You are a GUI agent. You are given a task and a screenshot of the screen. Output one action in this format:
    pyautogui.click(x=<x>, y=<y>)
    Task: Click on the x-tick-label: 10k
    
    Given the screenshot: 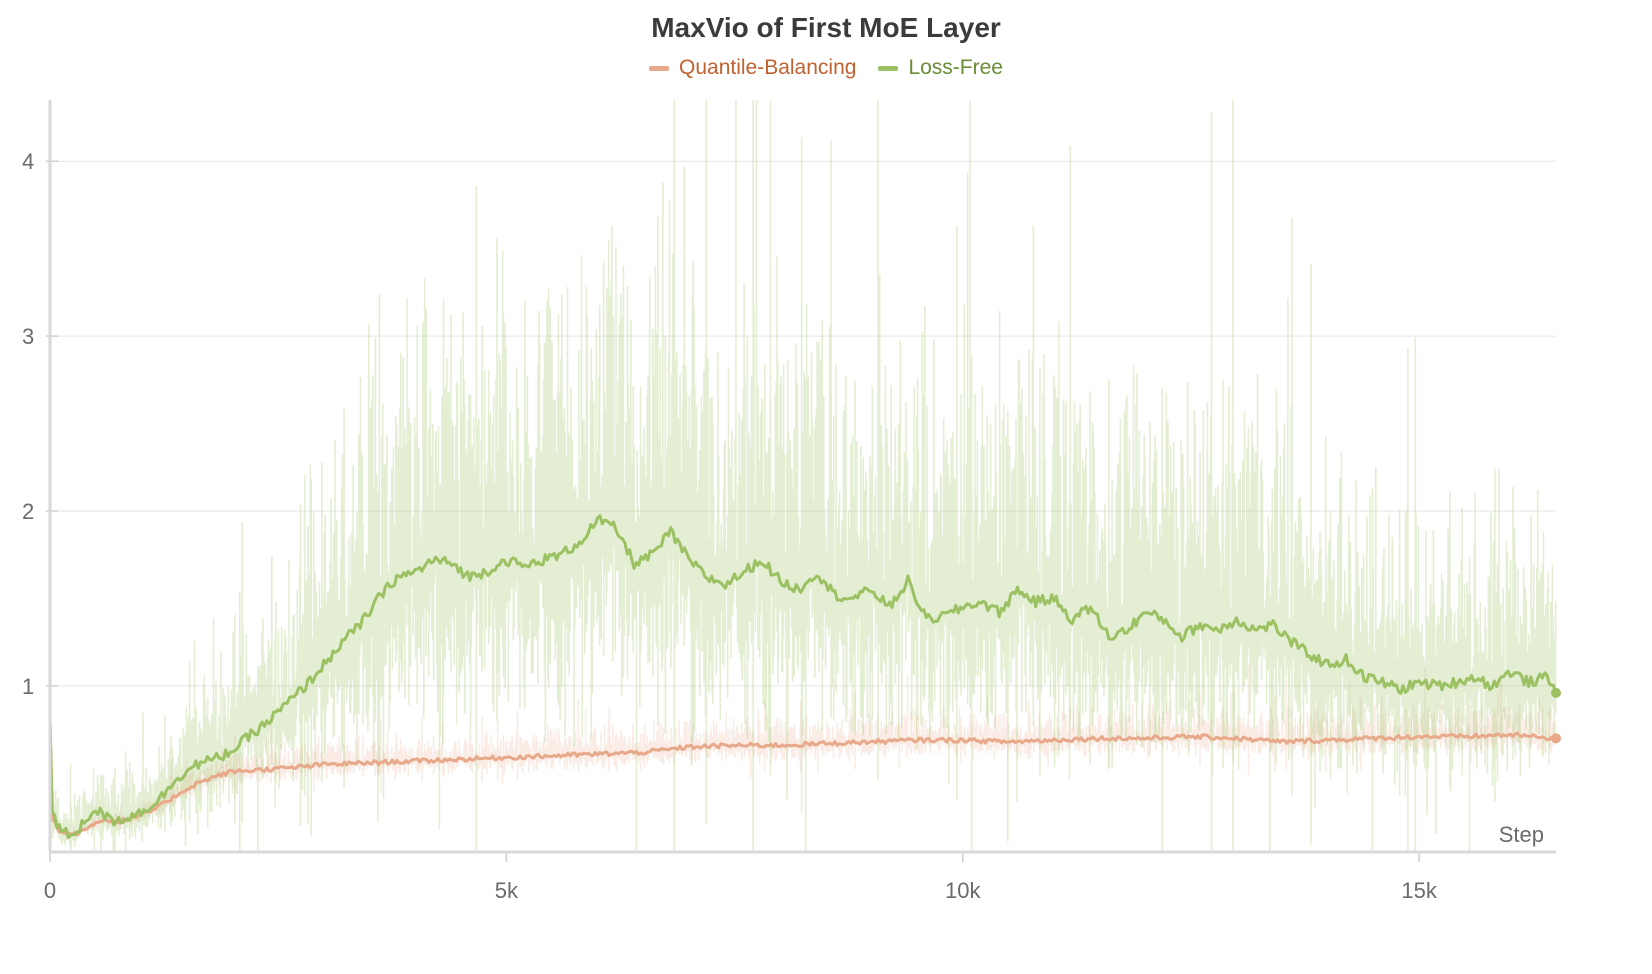 What is the action you would take?
    pyautogui.click(x=963, y=890)
    